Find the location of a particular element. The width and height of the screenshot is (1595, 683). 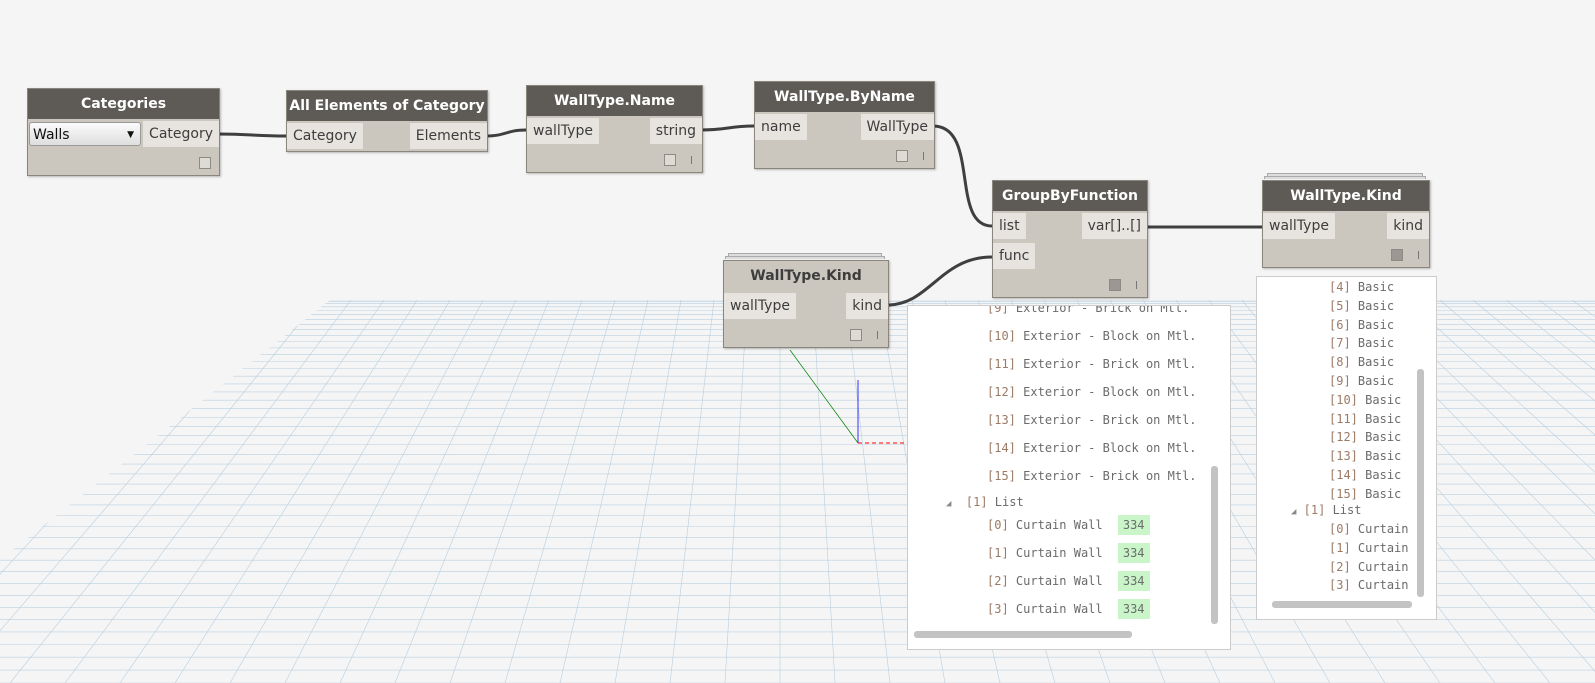

input-port-category: Category is located at coordinates (325, 136).